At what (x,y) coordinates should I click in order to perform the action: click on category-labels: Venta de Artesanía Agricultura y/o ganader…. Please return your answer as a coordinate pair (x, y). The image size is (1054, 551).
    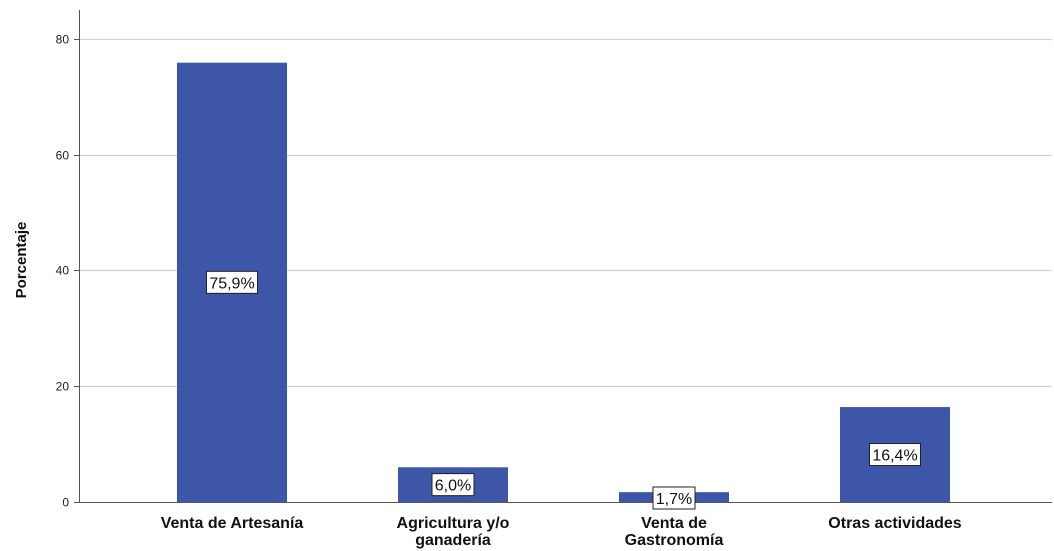
    Looking at the image, I should click on (561, 532).